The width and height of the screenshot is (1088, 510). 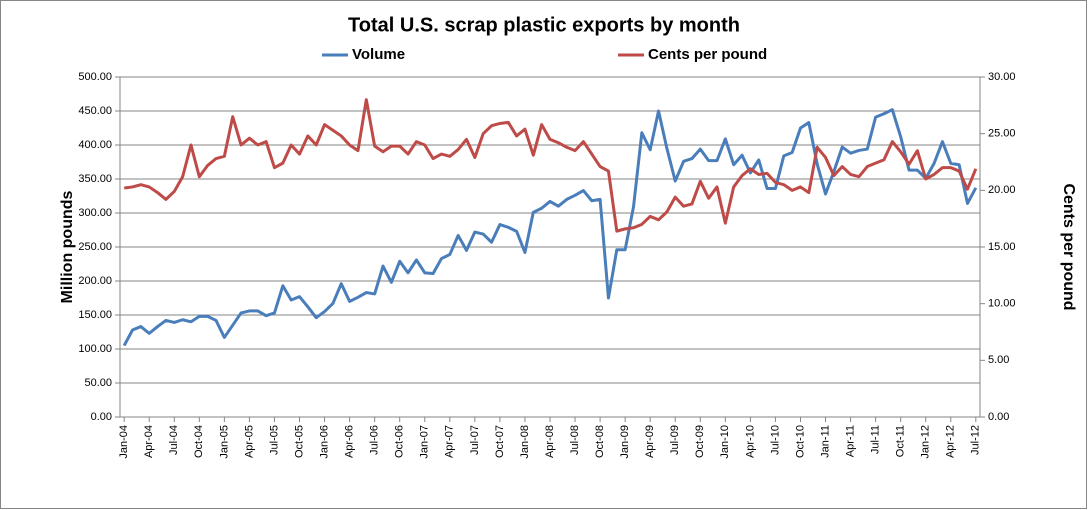 I want to click on x-tick-label: Jul-10, so click(x=775, y=440).